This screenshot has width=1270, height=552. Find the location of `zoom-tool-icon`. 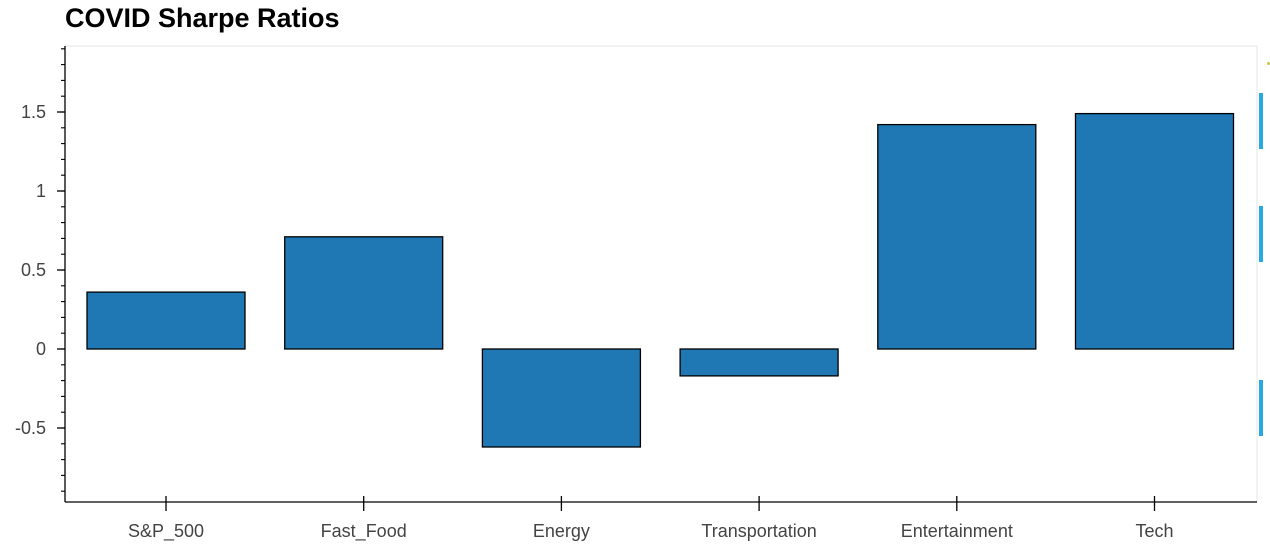

zoom-tool-icon is located at coordinates (1261, 234).